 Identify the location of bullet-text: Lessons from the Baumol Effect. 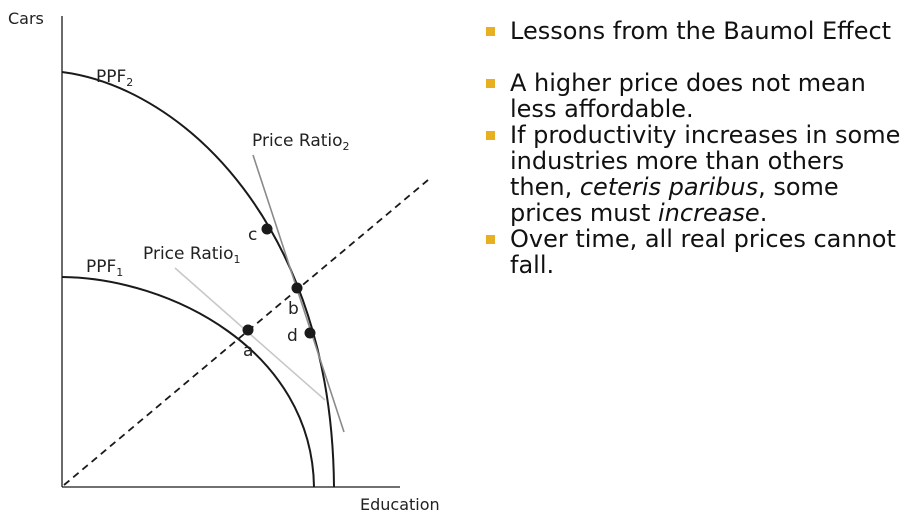
(701, 31).